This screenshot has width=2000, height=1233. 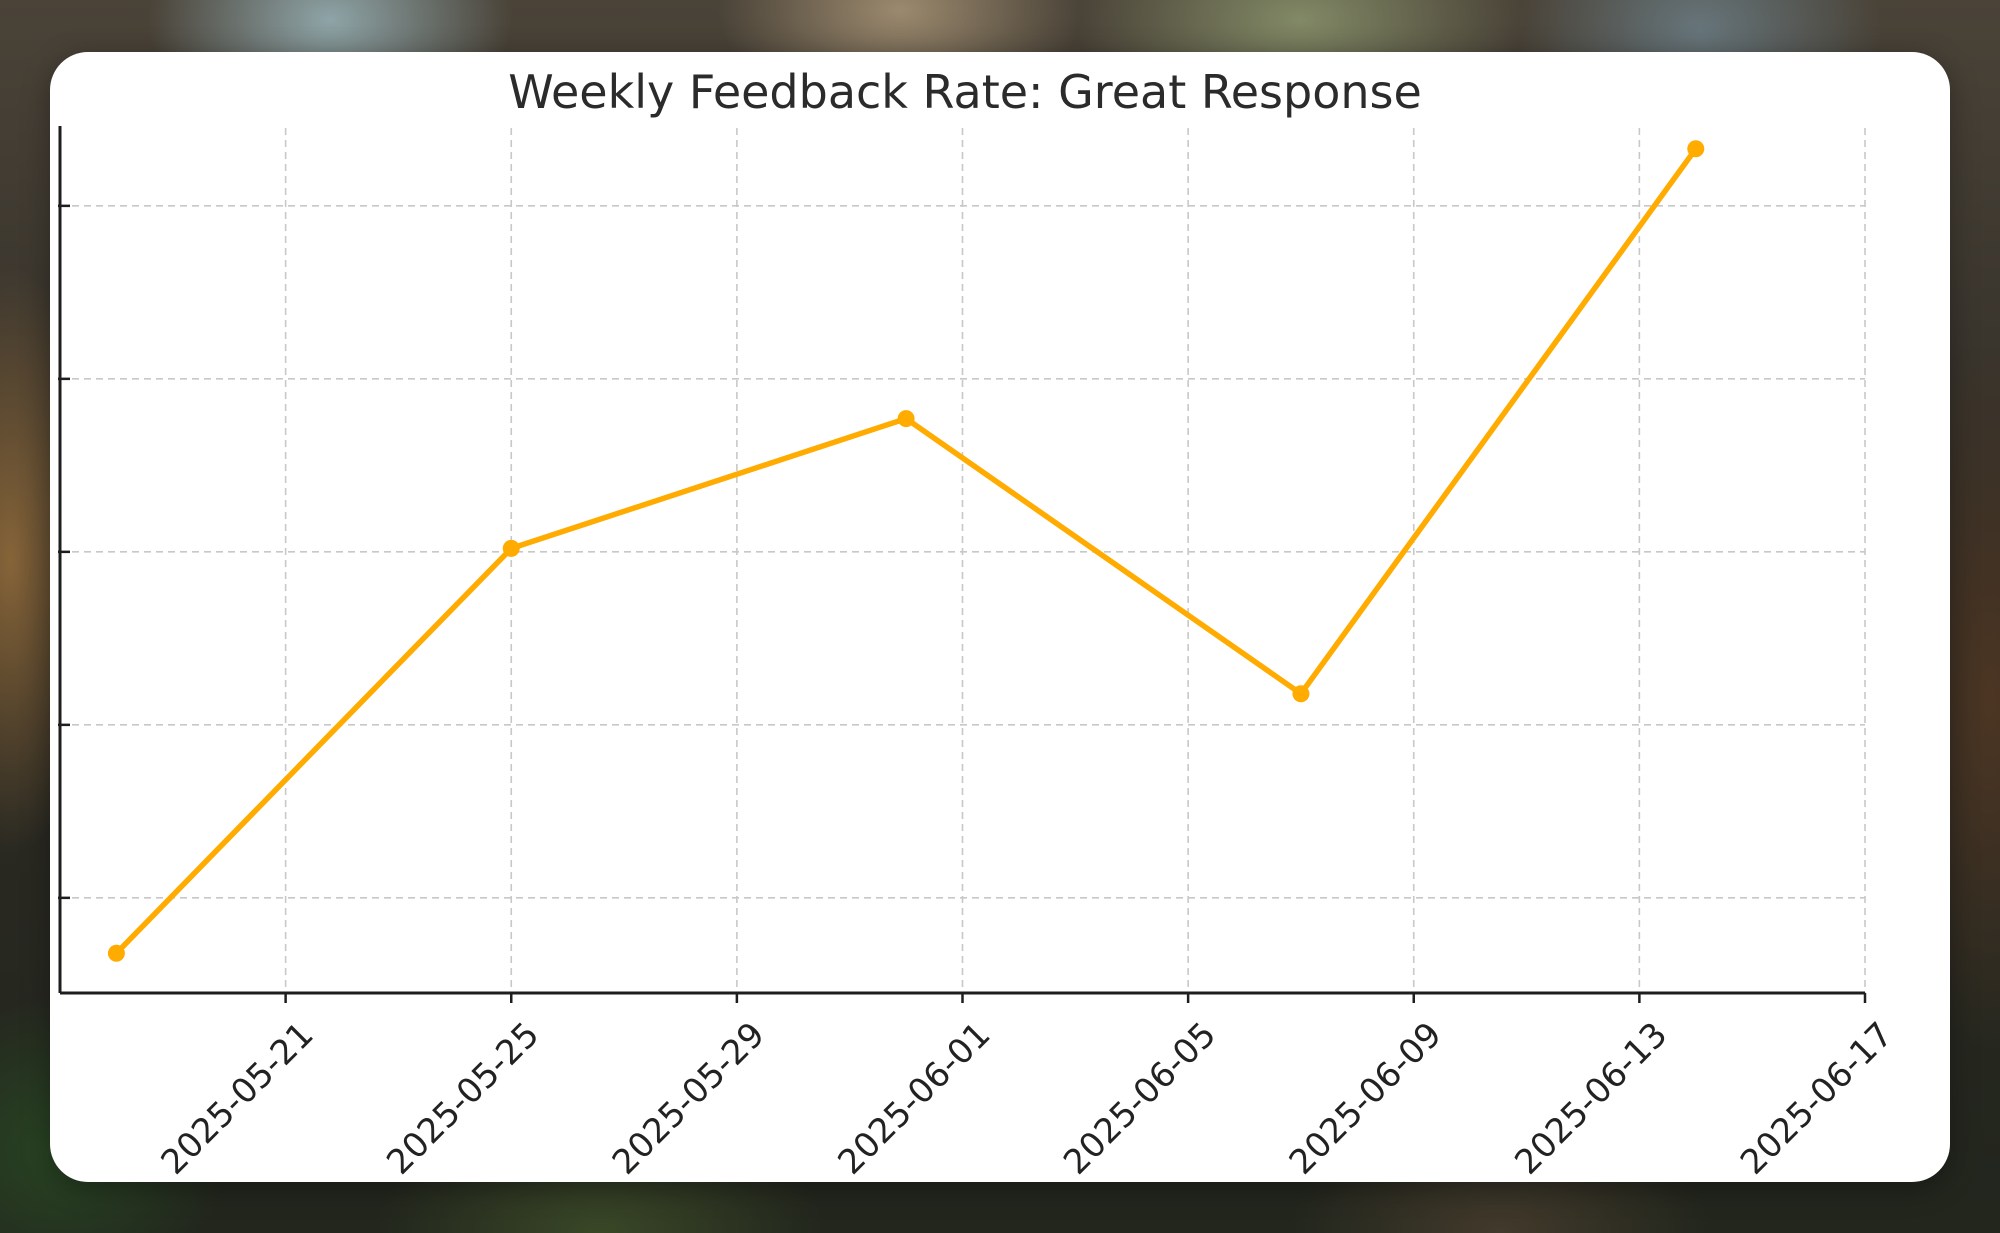 What do you see at coordinates (238, 1099) in the screenshot?
I see `x-tick-label: 2025-05-21` at bounding box center [238, 1099].